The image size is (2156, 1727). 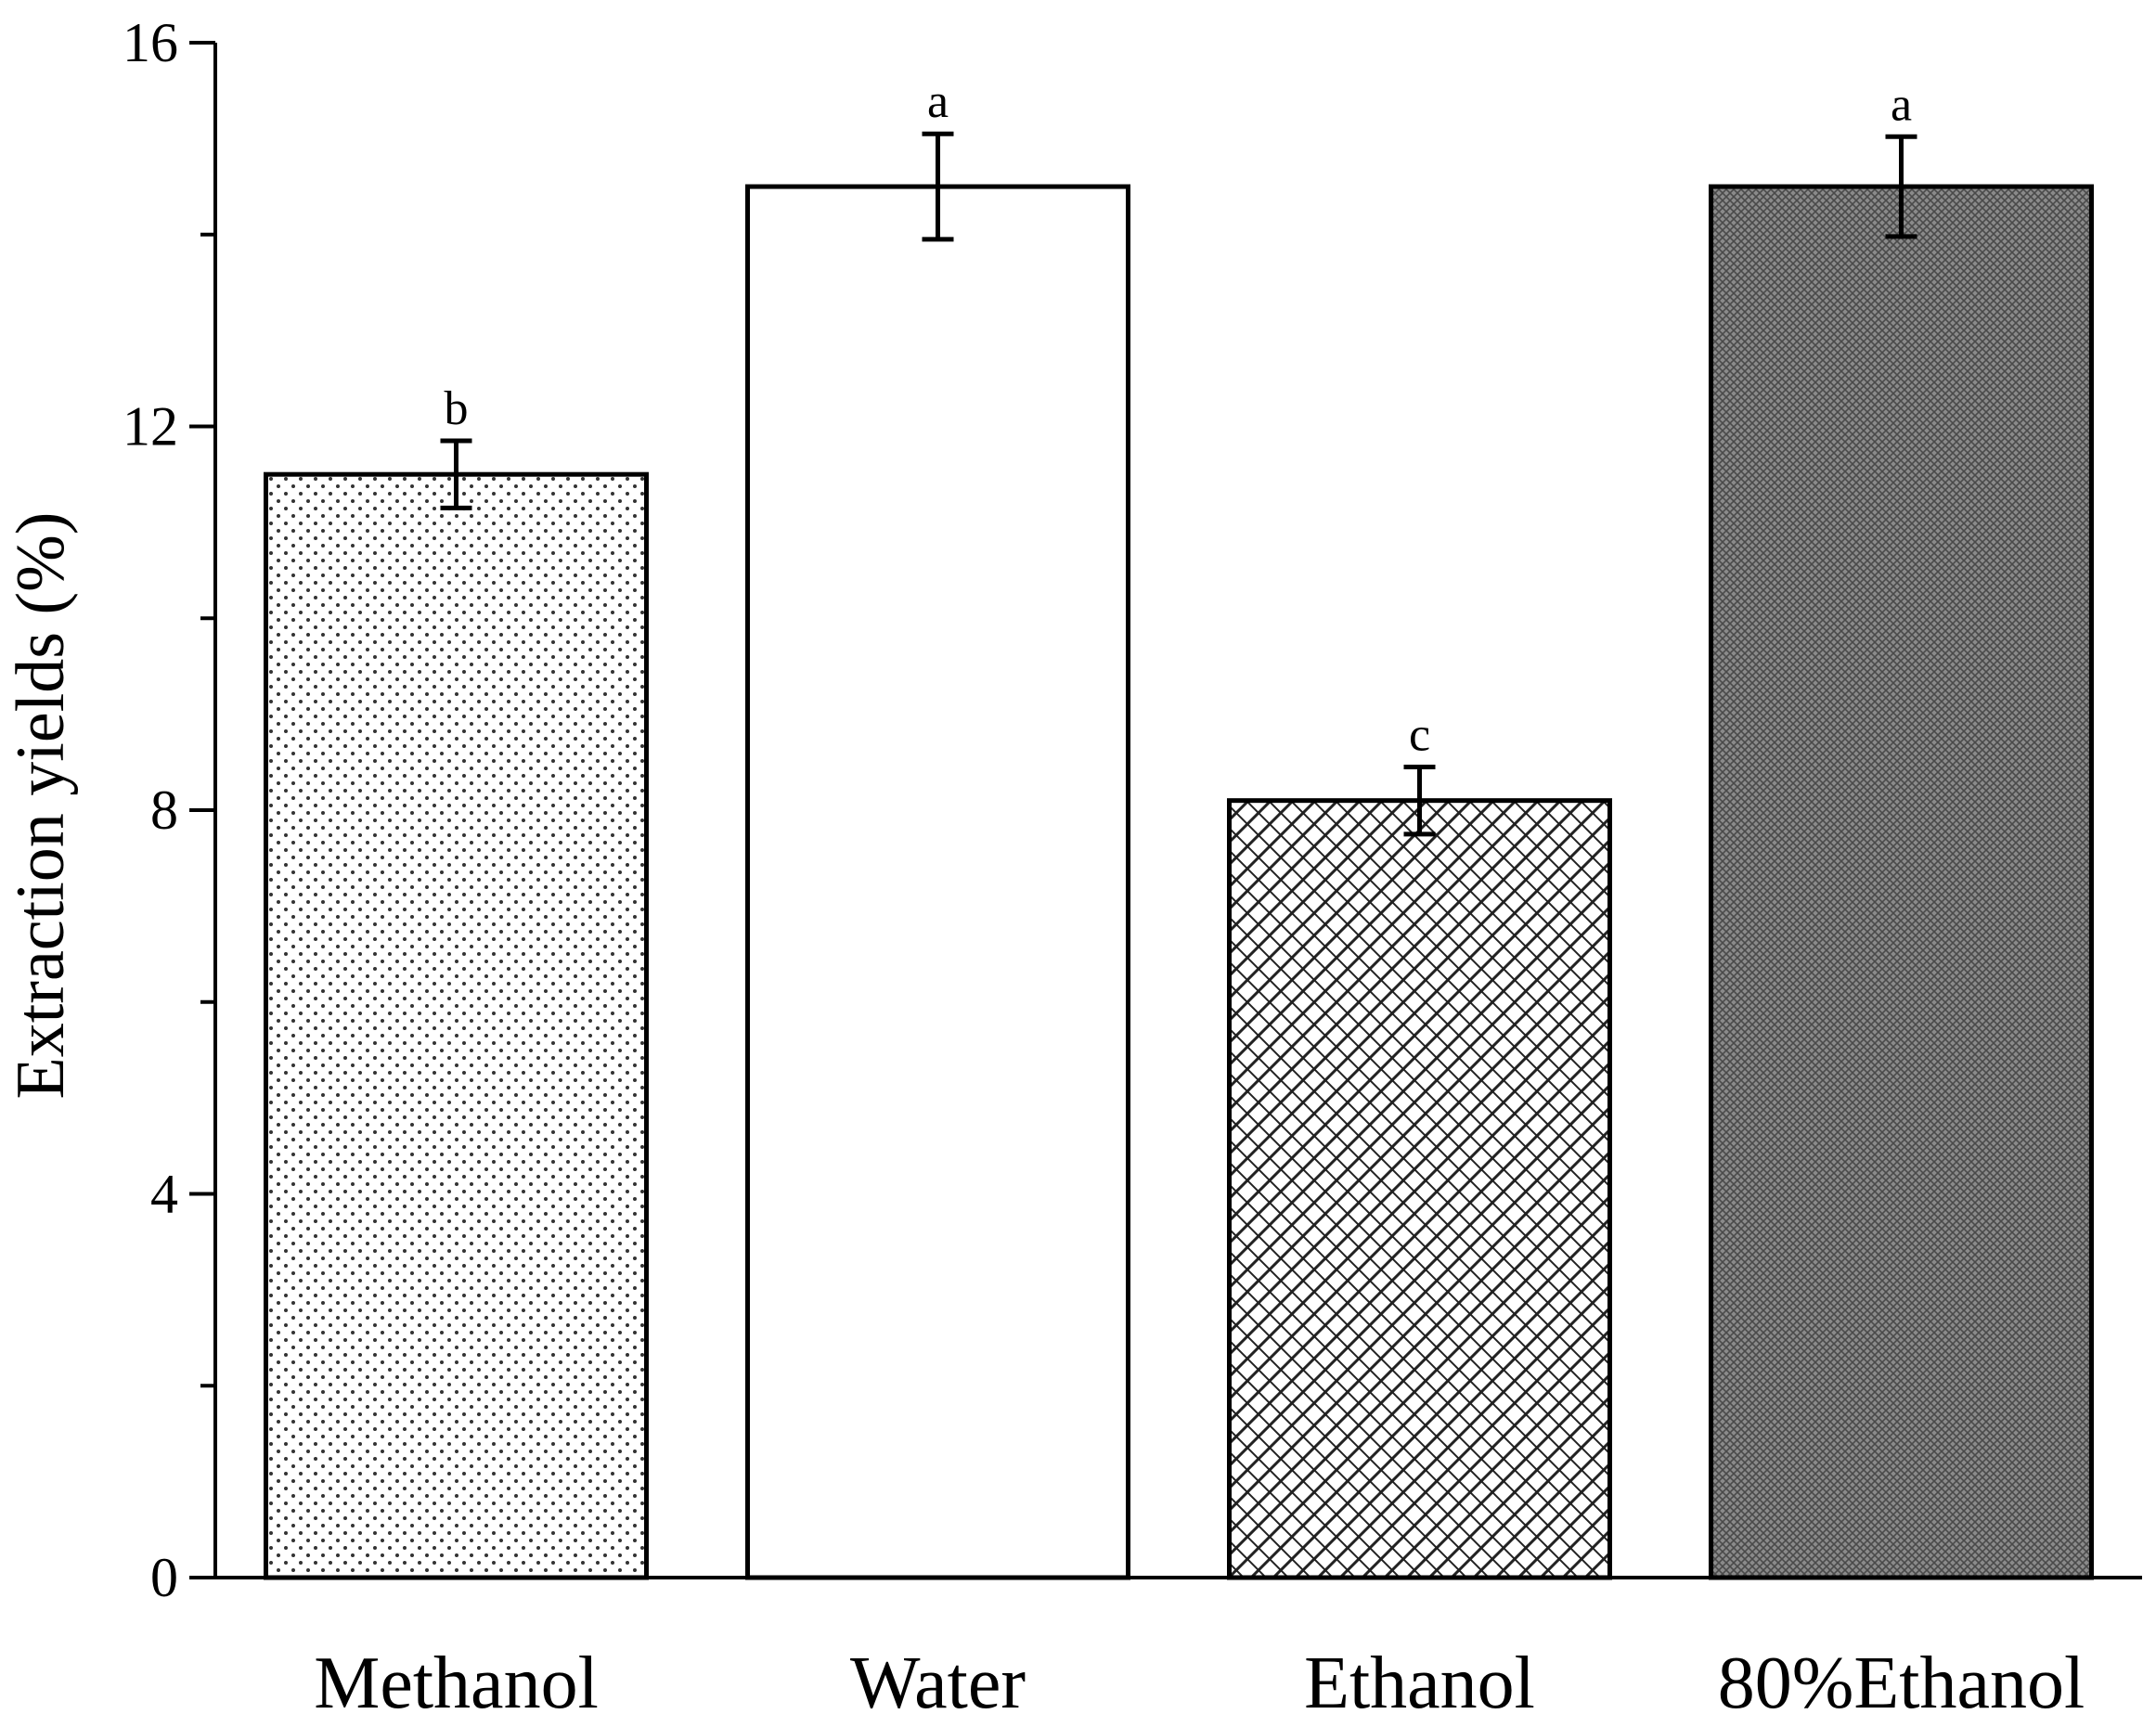 I want to click on y-tick-label: 12, so click(x=150, y=427).